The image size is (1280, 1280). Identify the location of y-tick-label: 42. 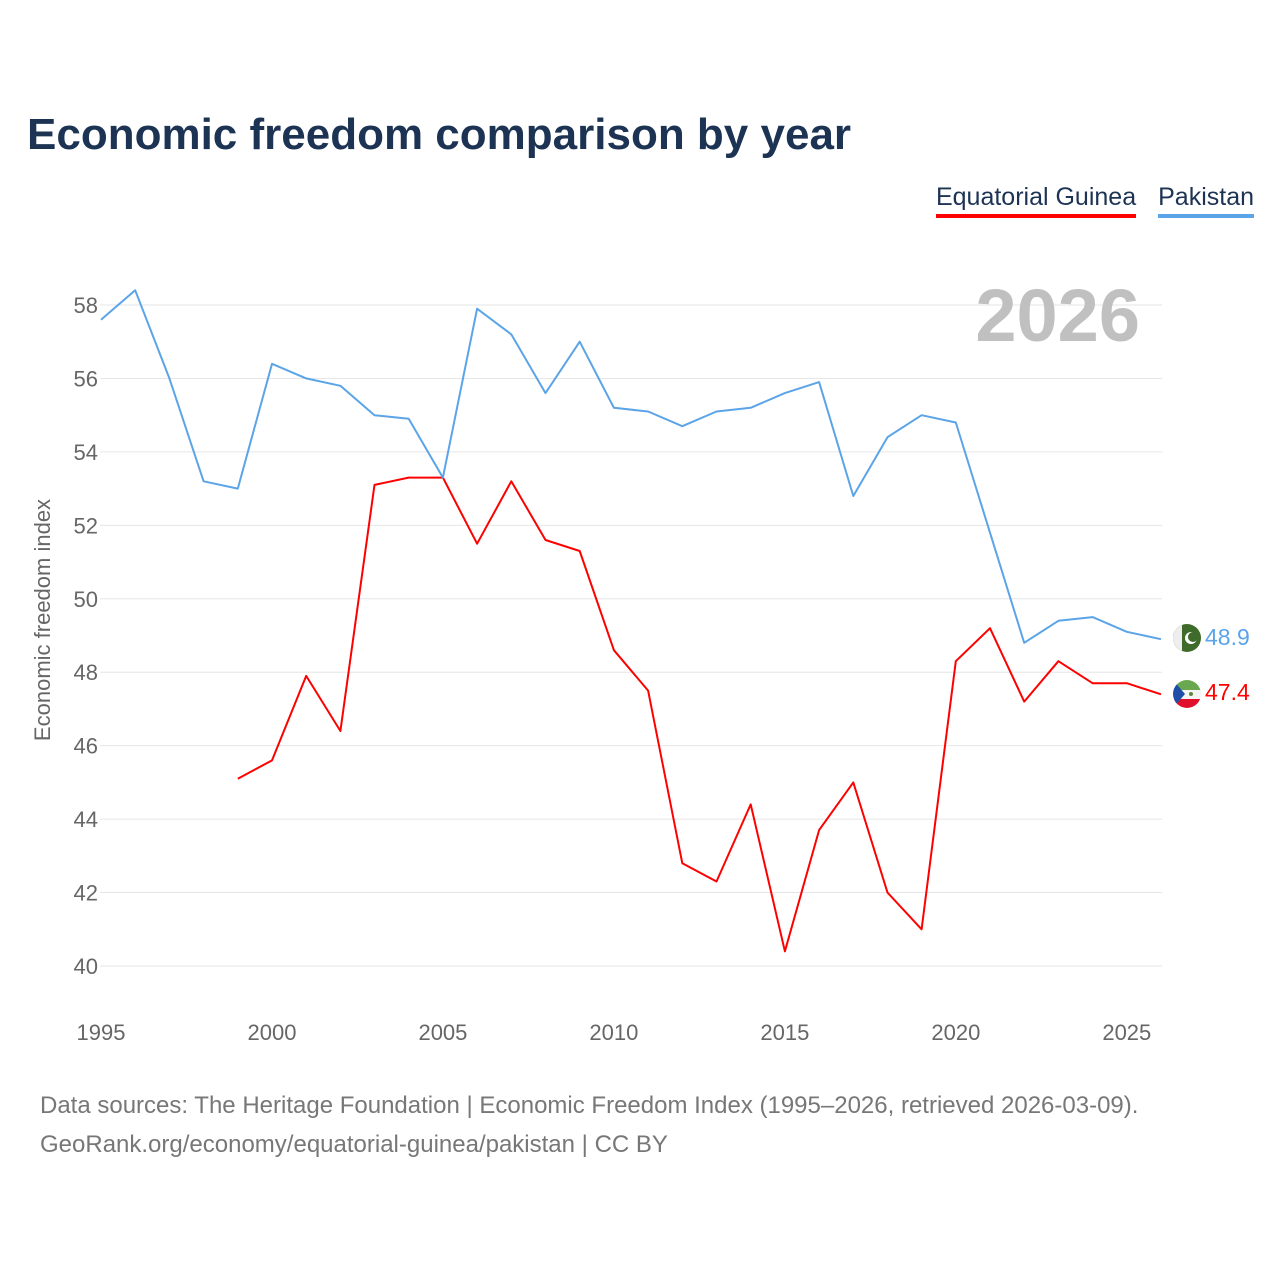
(86, 893).